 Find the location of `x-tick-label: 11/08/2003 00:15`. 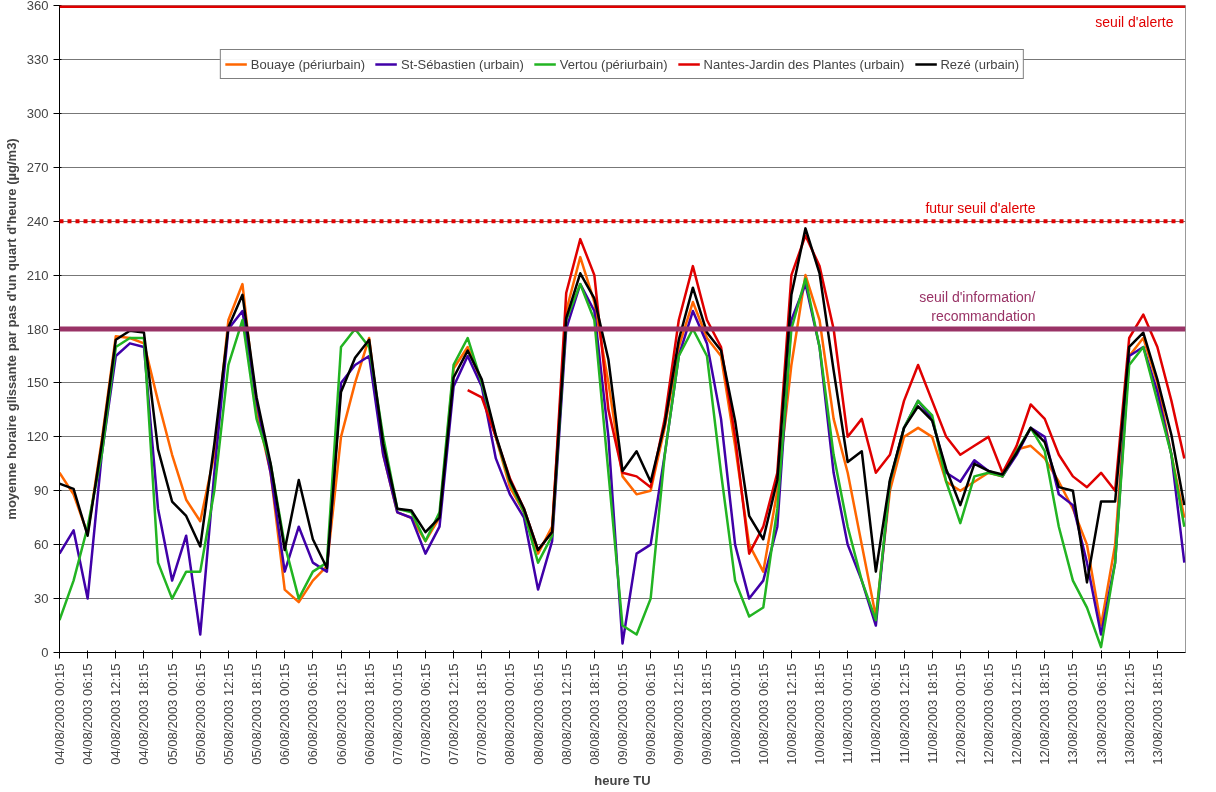

x-tick-label: 11/08/2003 00:15 is located at coordinates (848, 713).